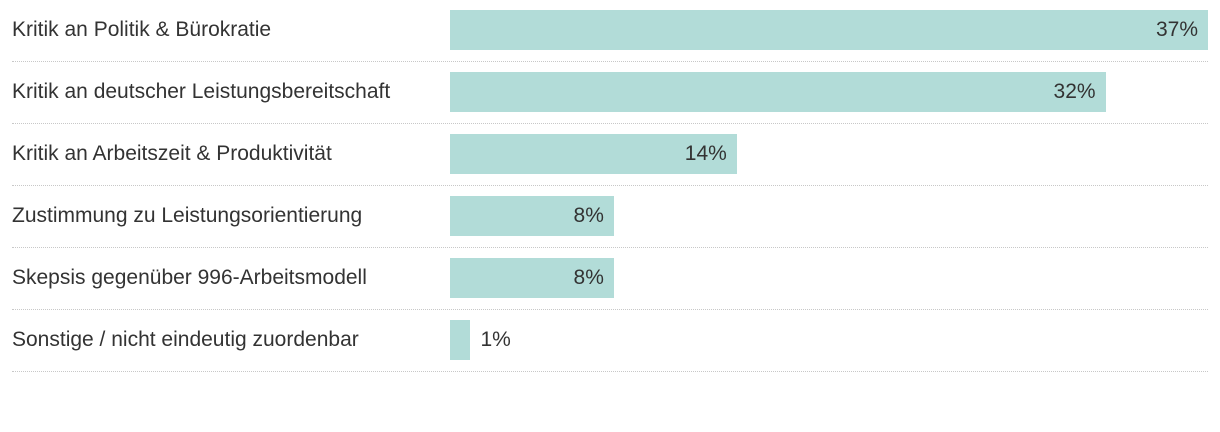 Image resolution: width=1220 pixels, height=432 pixels. Describe the element at coordinates (610, 341) in the screenshot. I see `bar-row: Sonstige / nicht eindeutig zuordenbar 1%` at that location.